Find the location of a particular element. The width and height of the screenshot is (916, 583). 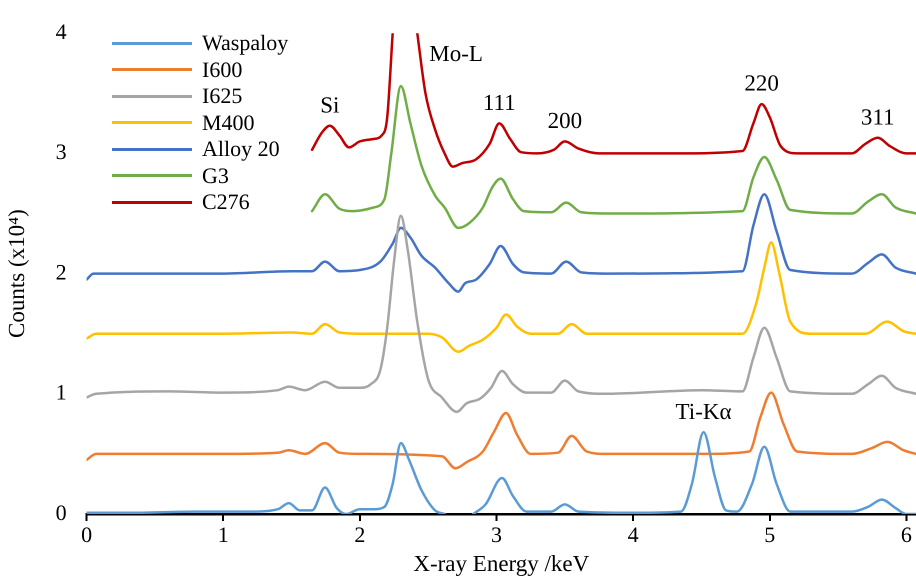

legend-label: I625 is located at coordinates (222, 96).